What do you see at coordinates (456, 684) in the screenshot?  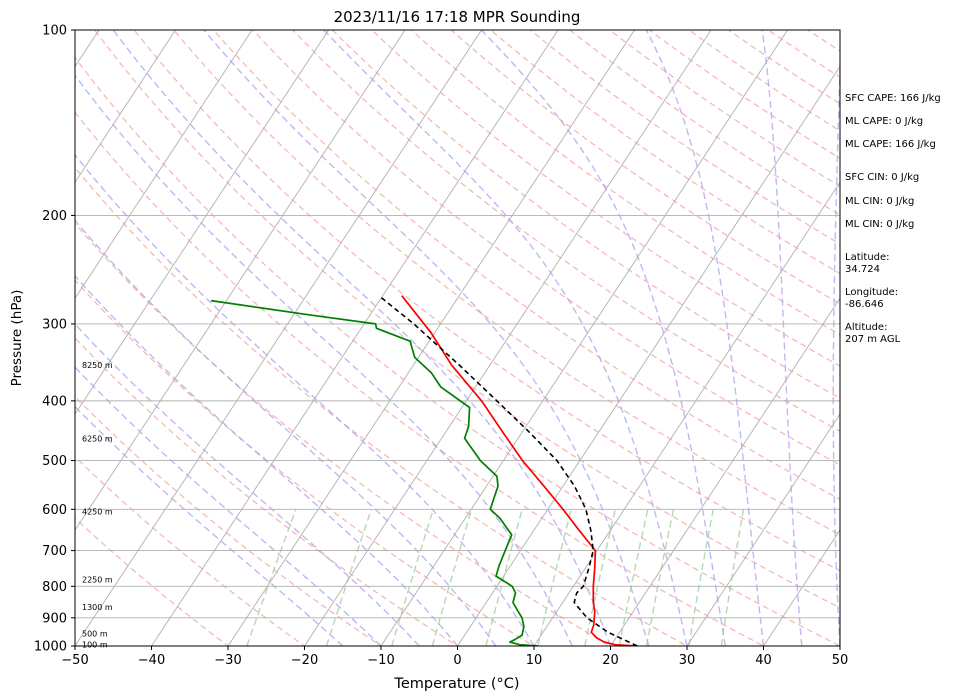 I see `x-axis-label: Temperature (°C)` at bounding box center [456, 684].